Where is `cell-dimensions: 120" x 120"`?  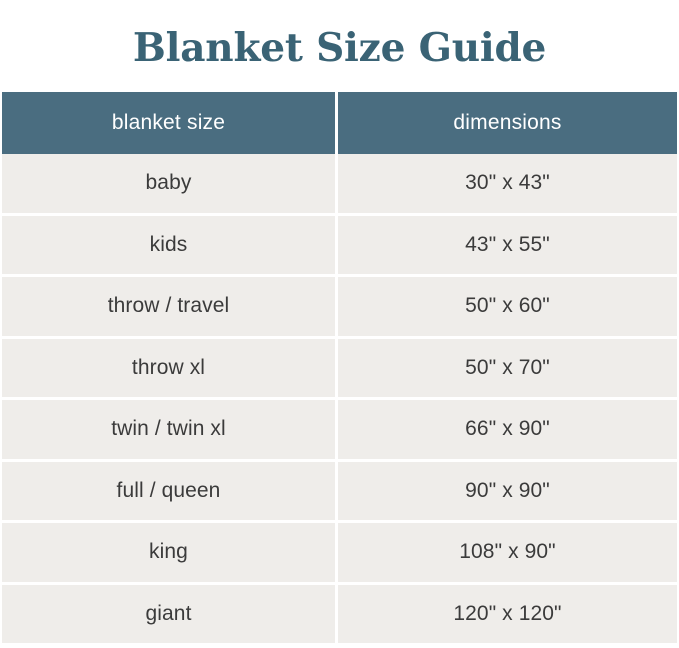 cell-dimensions: 120" x 120" is located at coordinates (507, 615).